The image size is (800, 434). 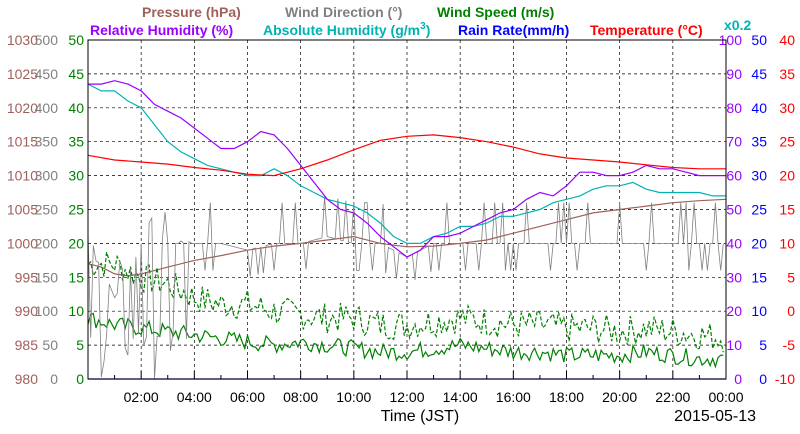 What do you see at coordinates (47, 277) in the screenshot?
I see `y-tick-label: 150` at bounding box center [47, 277].